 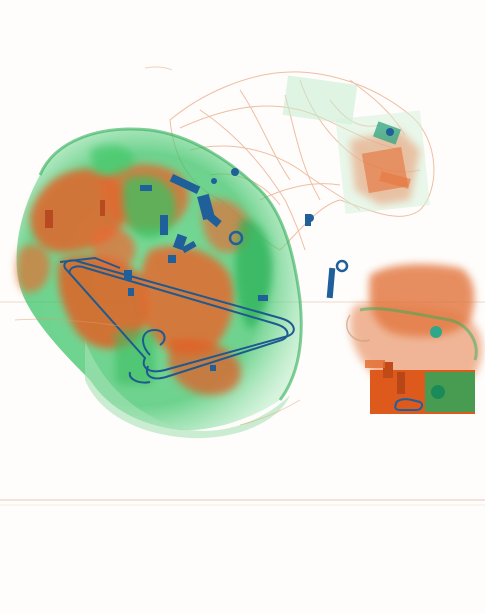 I want to click on coat-hanger, so click(x=177, y=320).